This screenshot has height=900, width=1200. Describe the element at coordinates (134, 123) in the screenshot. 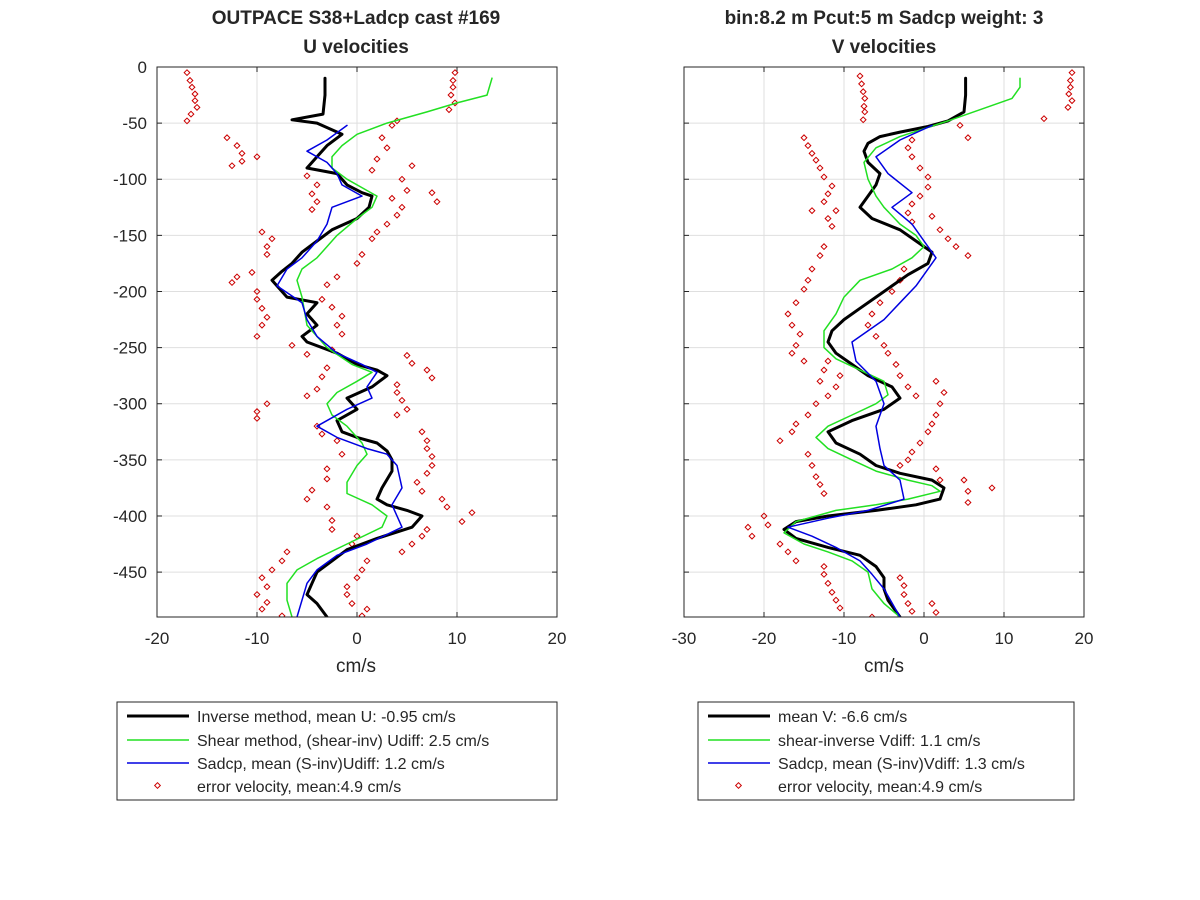

I see `u-y-tick-label: -50` at that location.